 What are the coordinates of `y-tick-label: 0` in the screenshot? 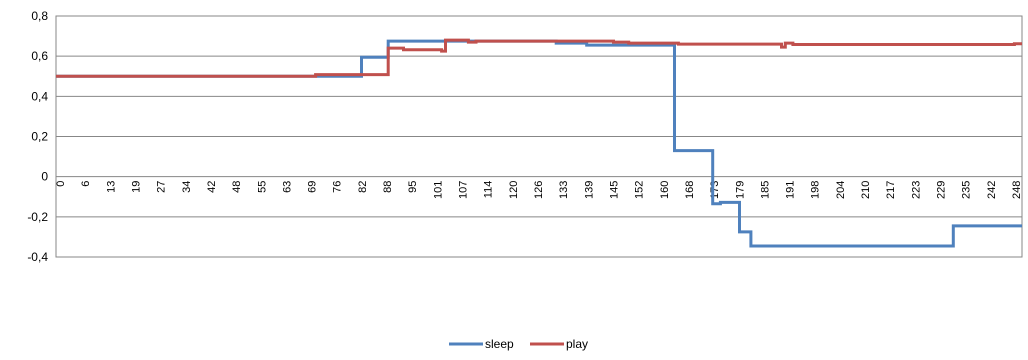 It's located at (44, 177).